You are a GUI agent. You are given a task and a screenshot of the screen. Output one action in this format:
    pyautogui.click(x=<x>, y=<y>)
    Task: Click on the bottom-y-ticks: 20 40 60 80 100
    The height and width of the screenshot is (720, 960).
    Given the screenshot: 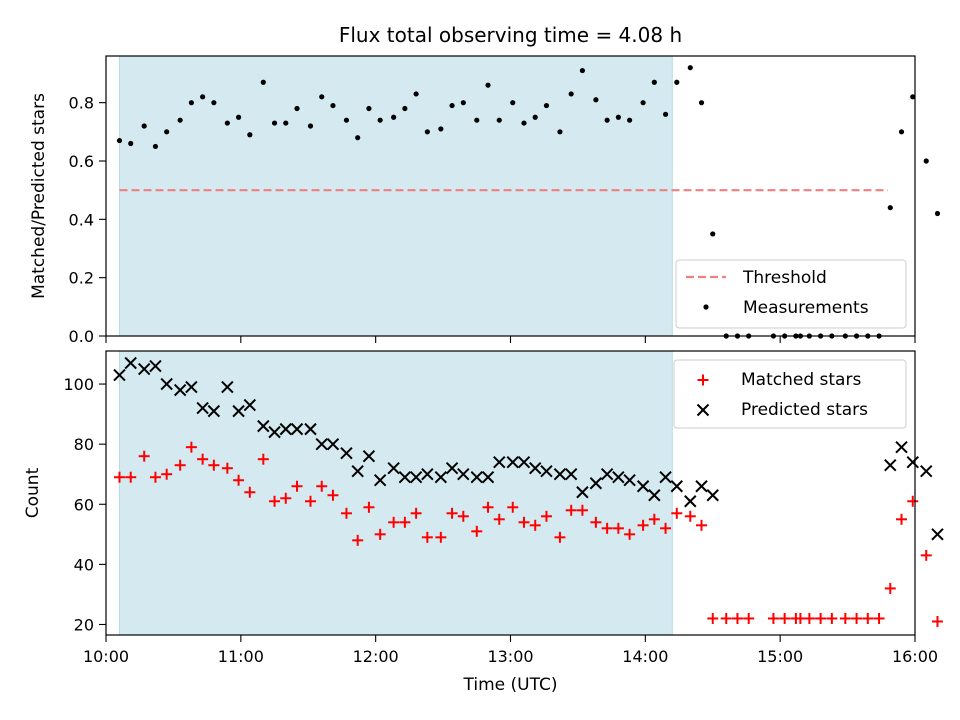 What is the action you would take?
    pyautogui.click(x=84, y=504)
    